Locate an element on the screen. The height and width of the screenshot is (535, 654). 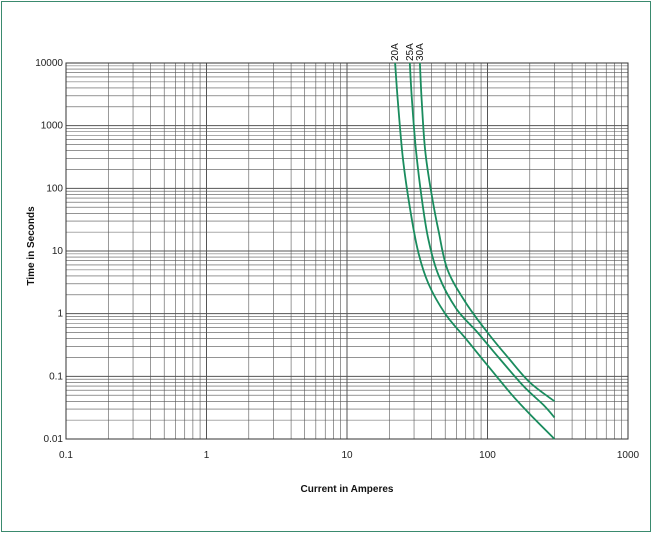
series-line-30A is located at coordinates (487, 232).